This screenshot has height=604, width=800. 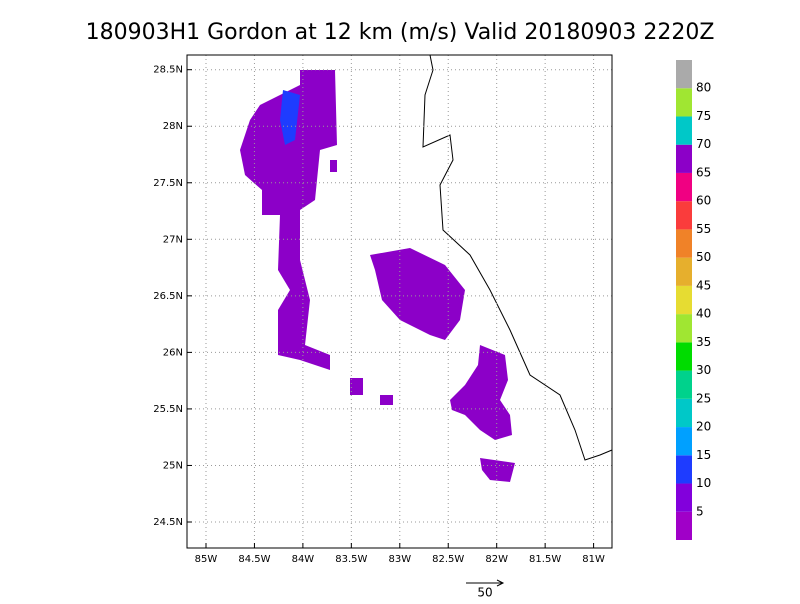 I want to click on colorbar-label: 45, so click(x=703, y=285).